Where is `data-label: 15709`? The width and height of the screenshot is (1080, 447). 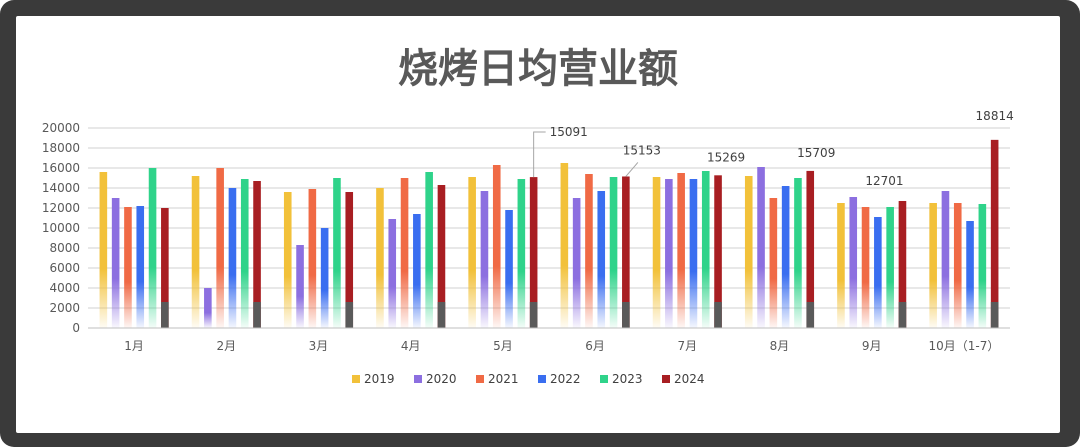
data-label: 15709 is located at coordinates (816, 153).